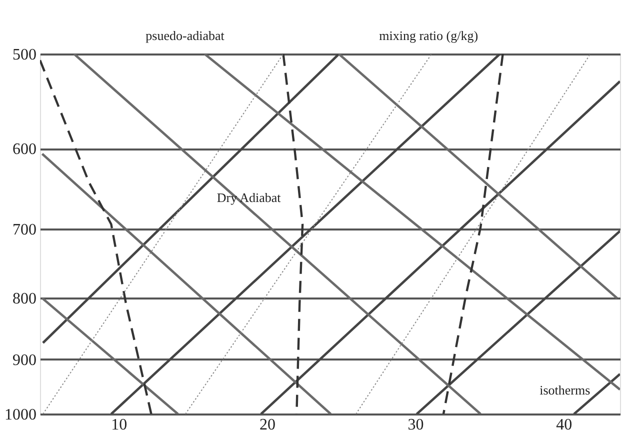 The image size is (637, 442). Describe the element at coordinates (267, 425) in the screenshot. I see `x-tick-label: 20` at that location.